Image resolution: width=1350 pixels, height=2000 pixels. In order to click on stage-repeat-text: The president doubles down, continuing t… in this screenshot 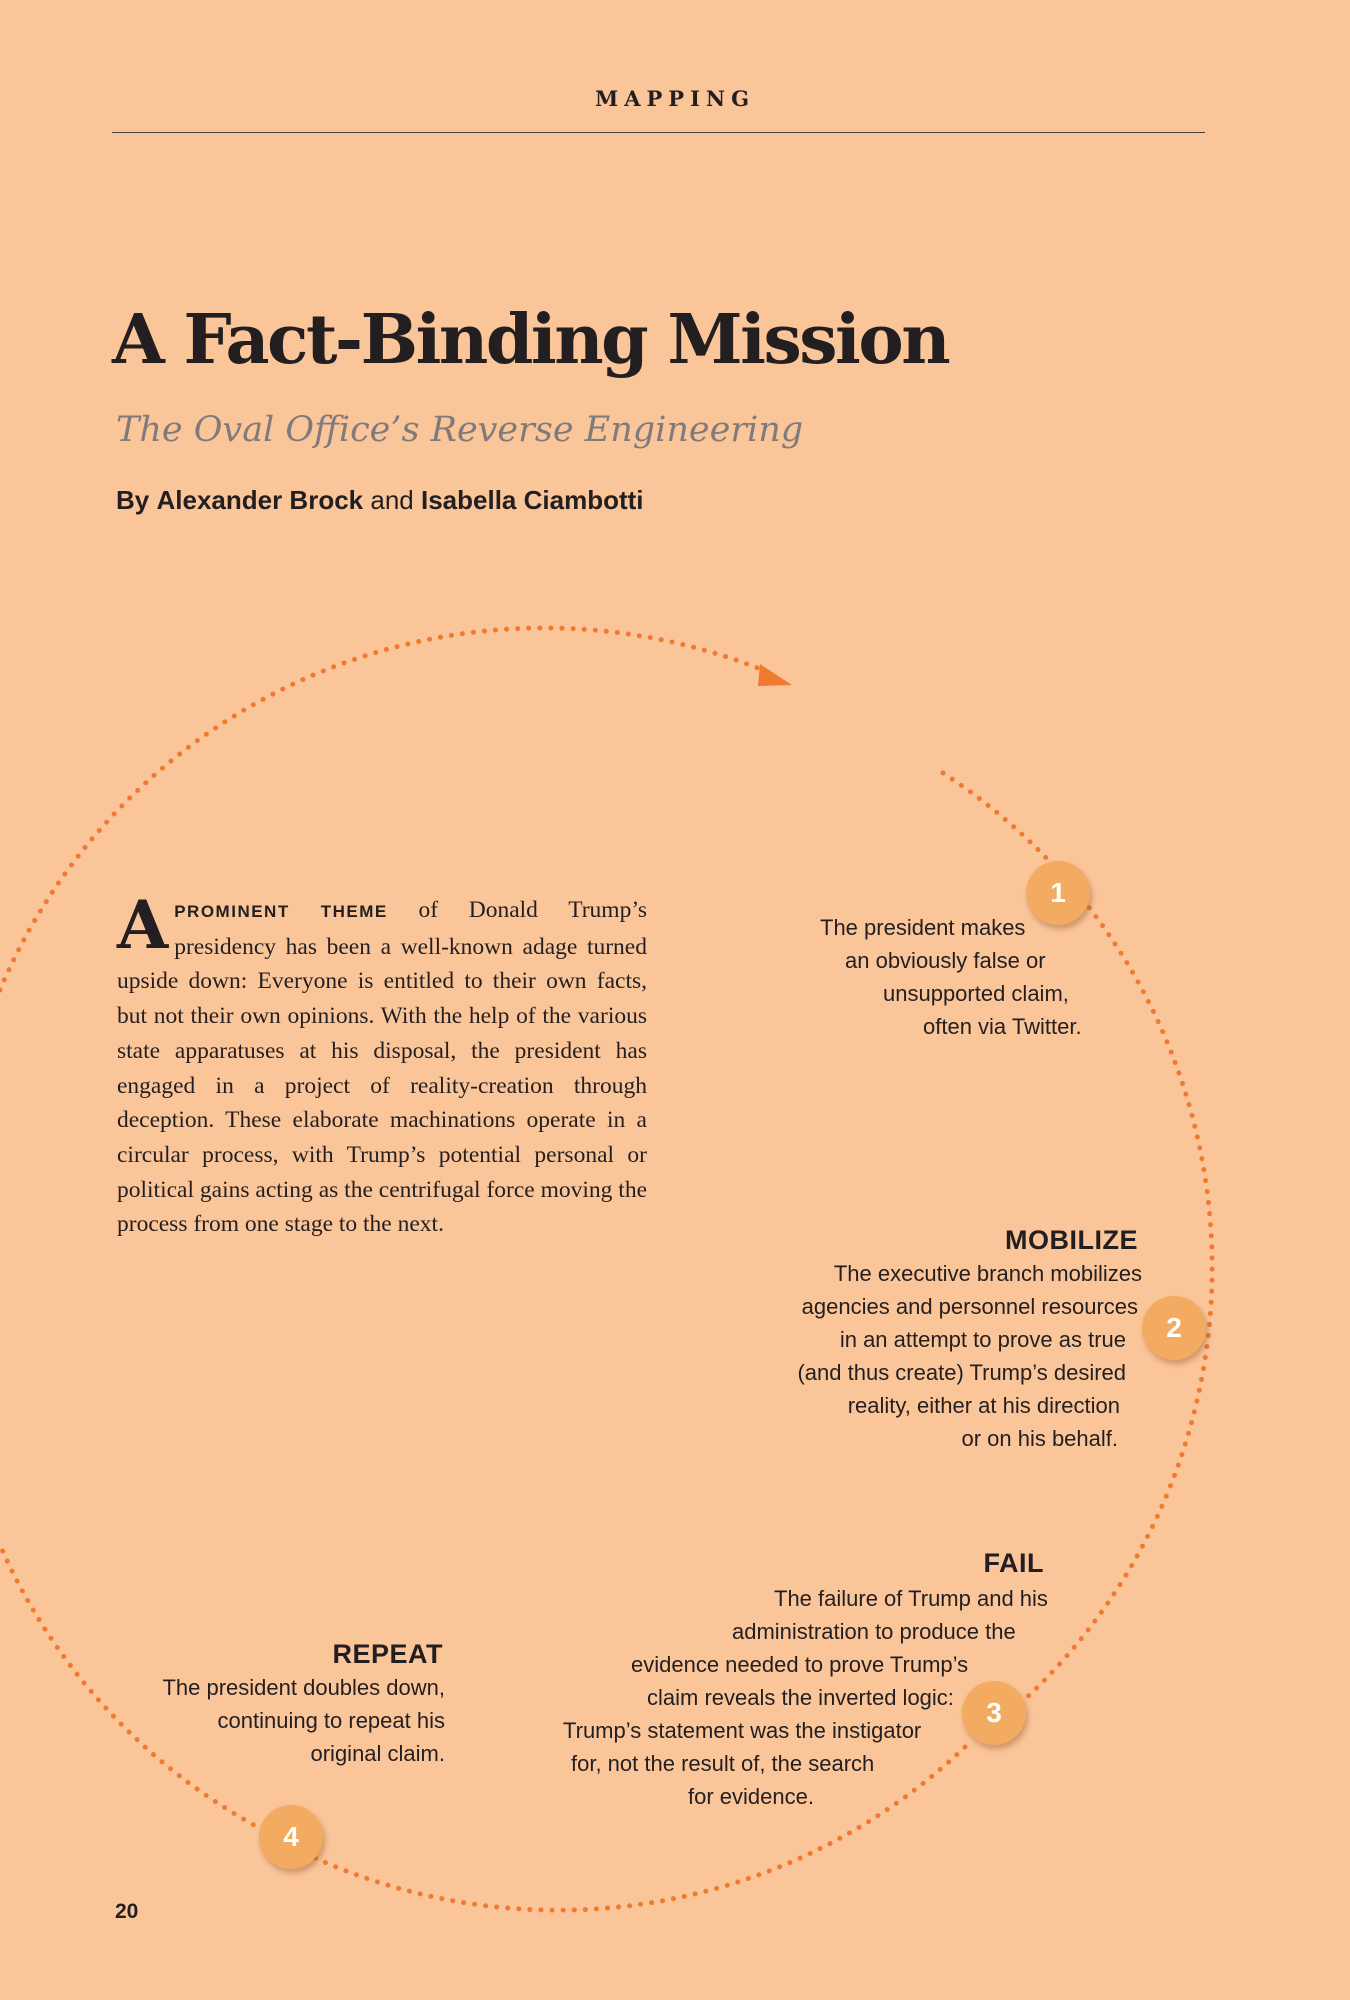, I will do `click(303, 1720)`.